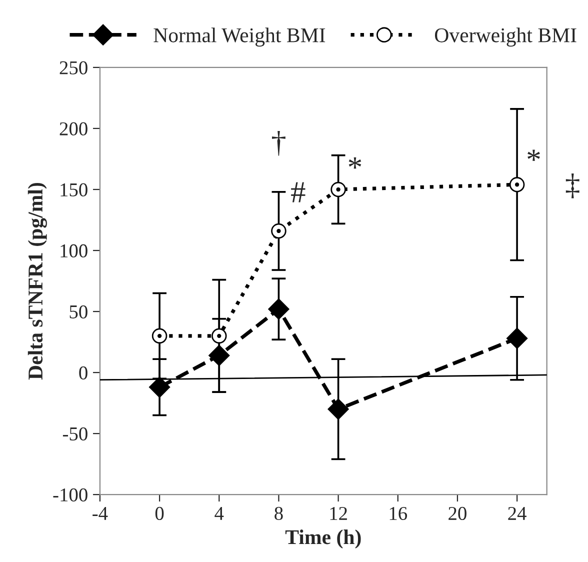 The image size is (588, 562). I want to click on x-tick-label: 20, so click(457, 513).